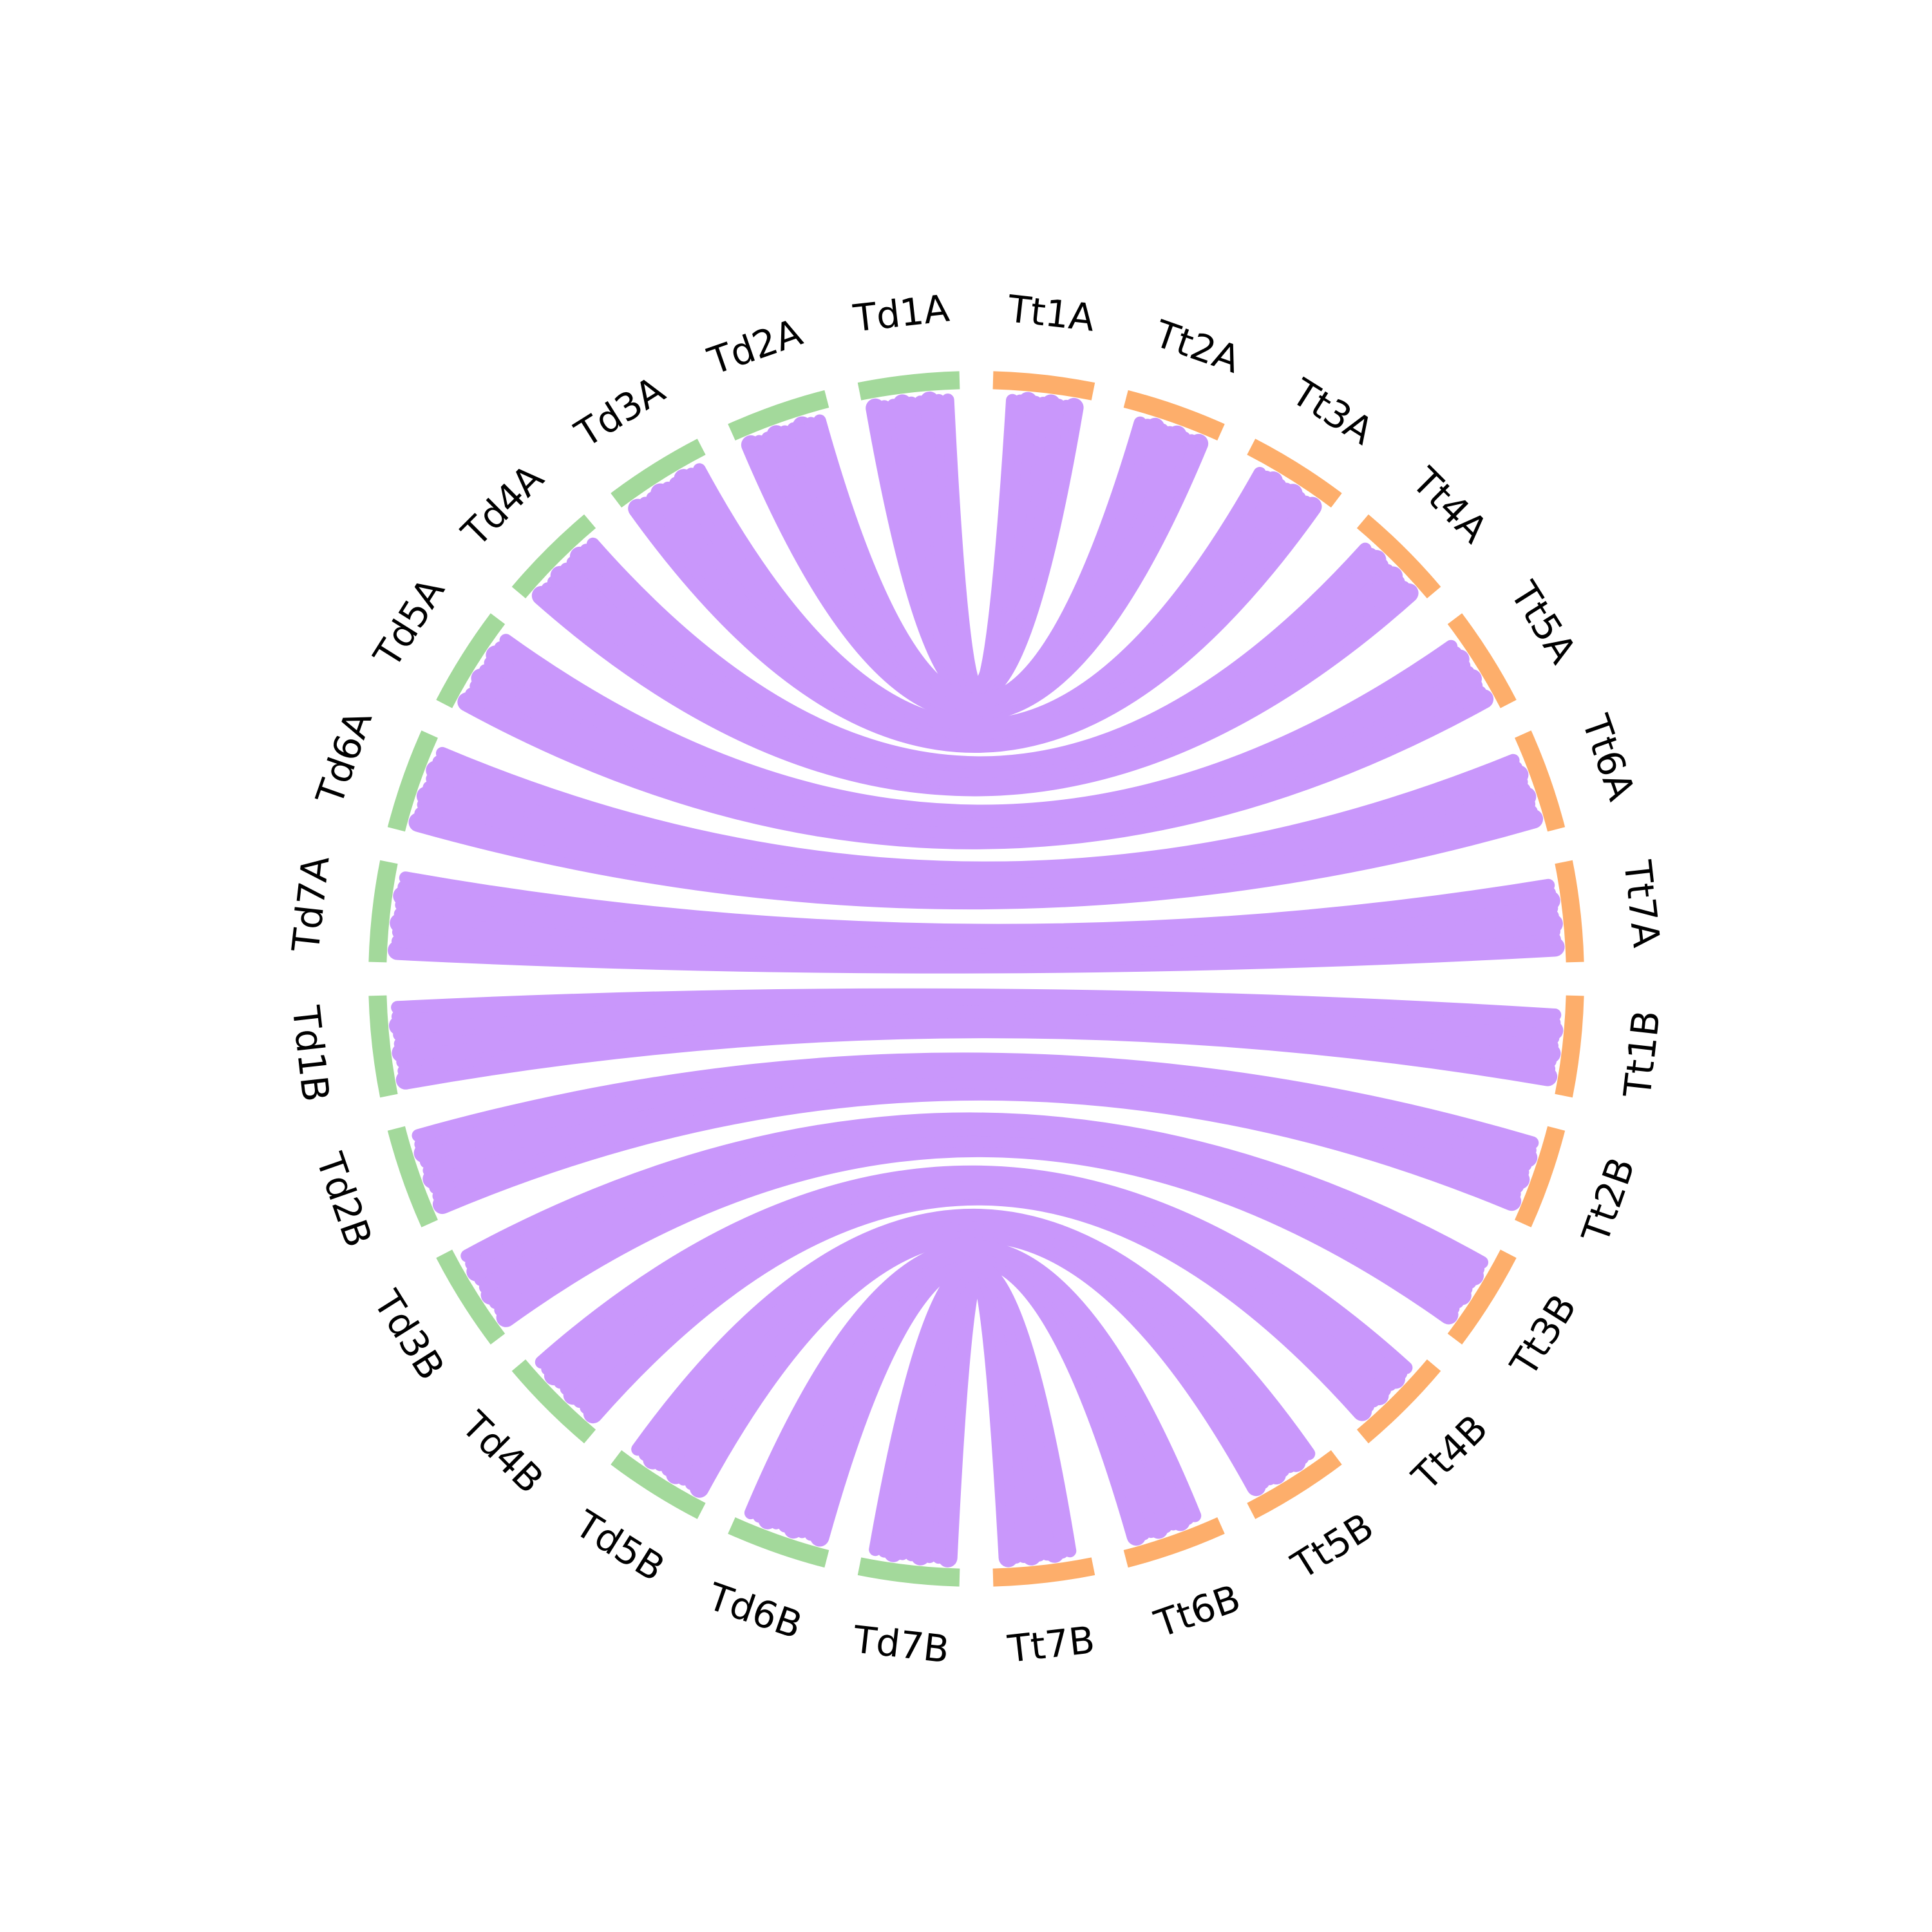 The image size is (1932, 1932). I want to click on segment-arc-tt1a, so click(1043, 386).